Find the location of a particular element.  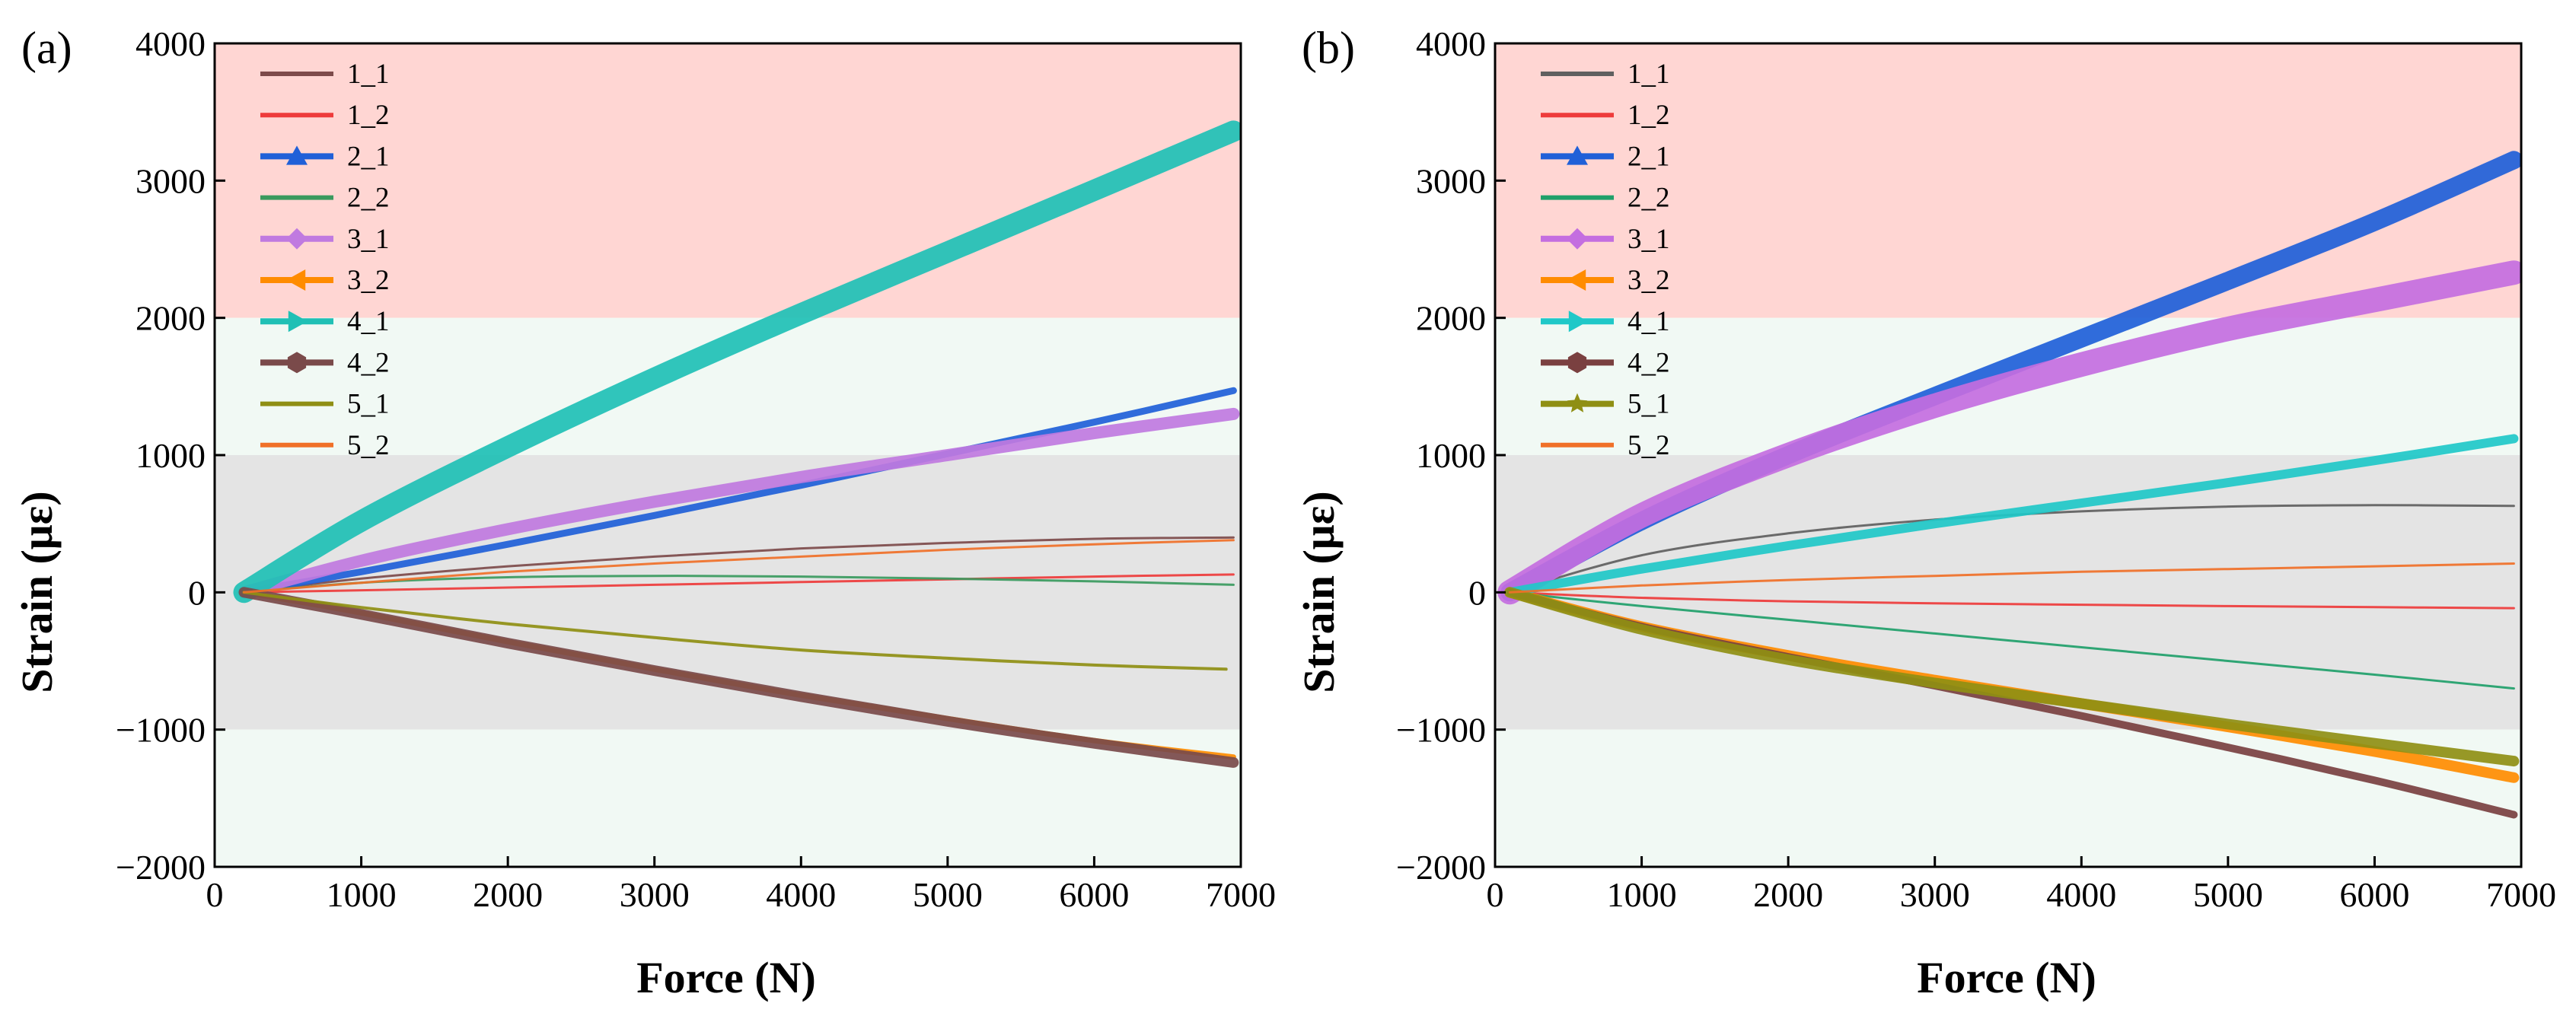

legend-label: 4_2 is located at coordinates (369, 363).